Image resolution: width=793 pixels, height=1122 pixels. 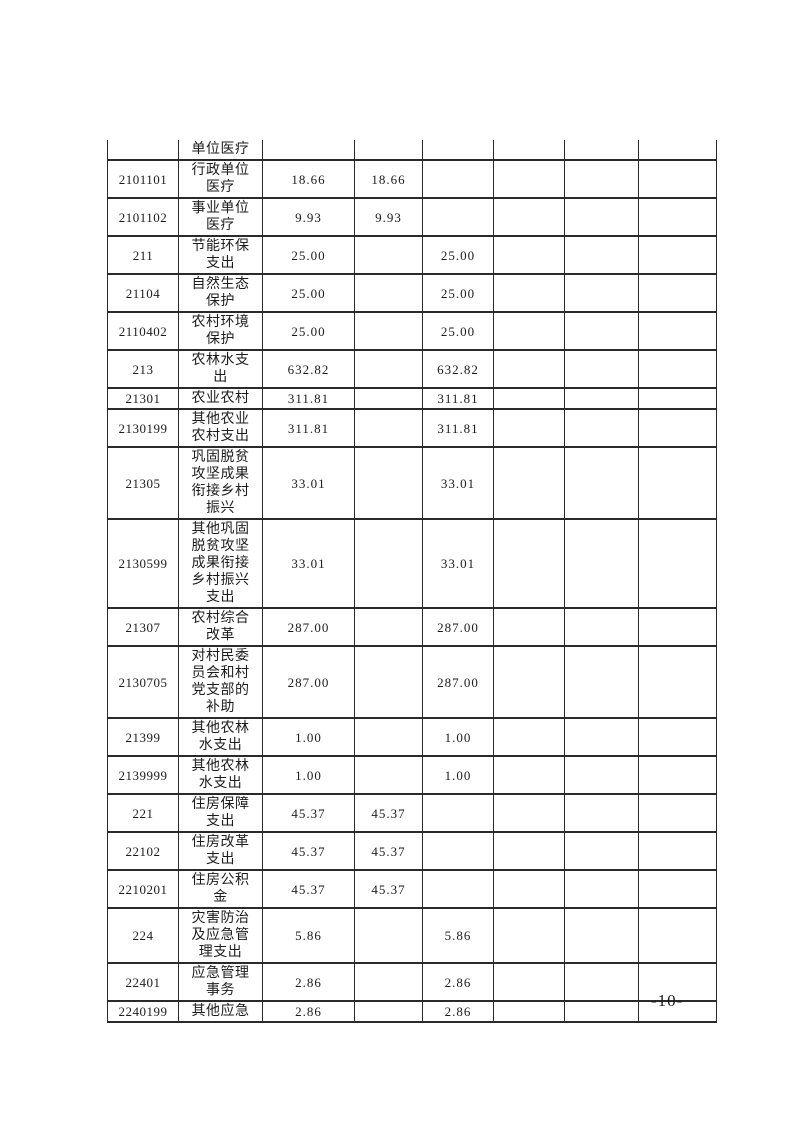 What do you see at coordinates (412, 398) in the screenshot?
I see `table-row: 21301 农业农村 311.81 311.81` at bounding box center [412, 398].